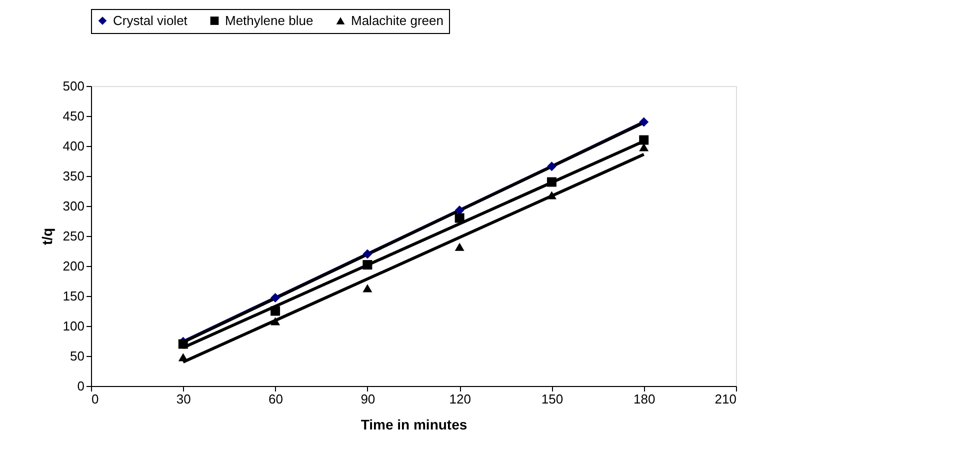  Describe the element at coordinates (368, 399) in the screenshot. I see `x-tick-label: 90` at that location.